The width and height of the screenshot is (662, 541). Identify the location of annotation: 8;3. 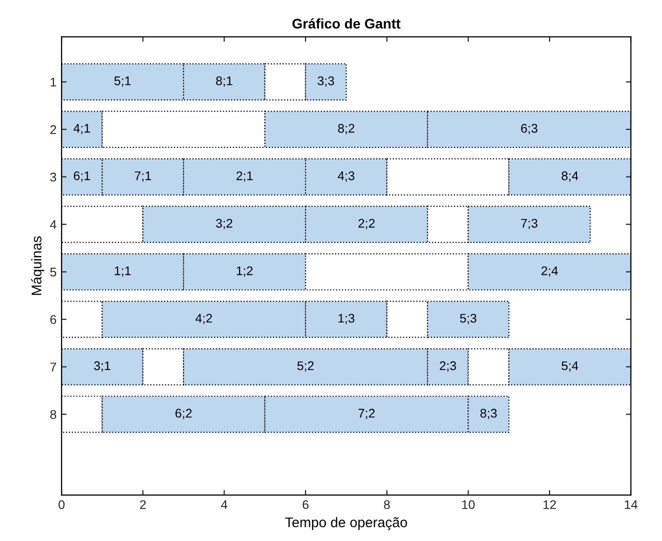
(488, 414).